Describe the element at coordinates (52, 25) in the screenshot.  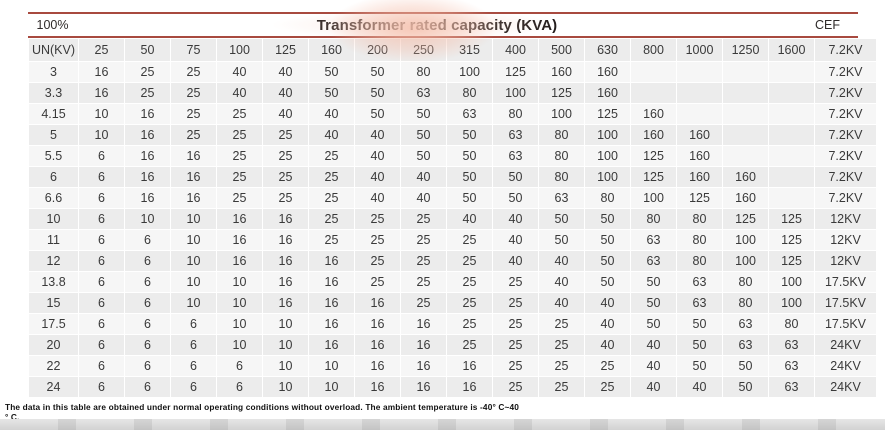
I see `percent-label: 100%` at that location.